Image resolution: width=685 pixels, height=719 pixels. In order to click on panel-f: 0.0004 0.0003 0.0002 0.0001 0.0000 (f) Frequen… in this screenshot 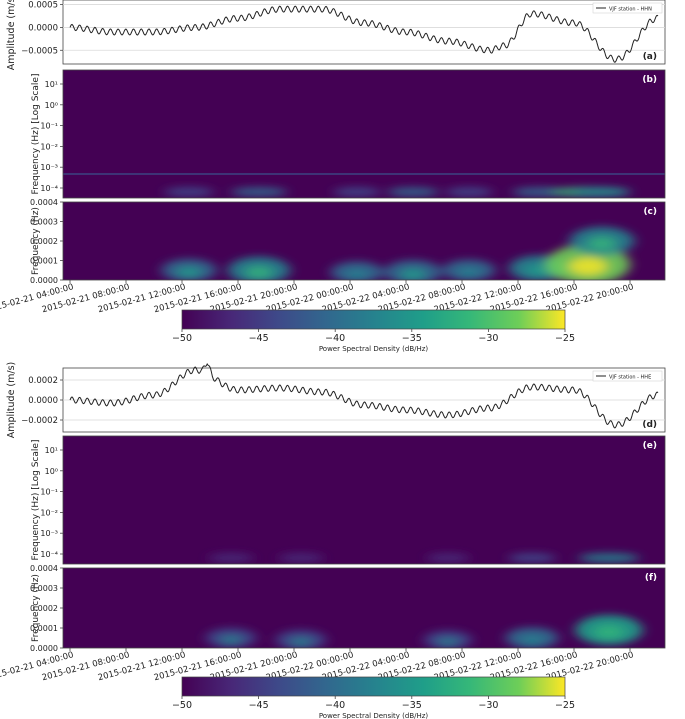, I will do `click(348, 608)`.